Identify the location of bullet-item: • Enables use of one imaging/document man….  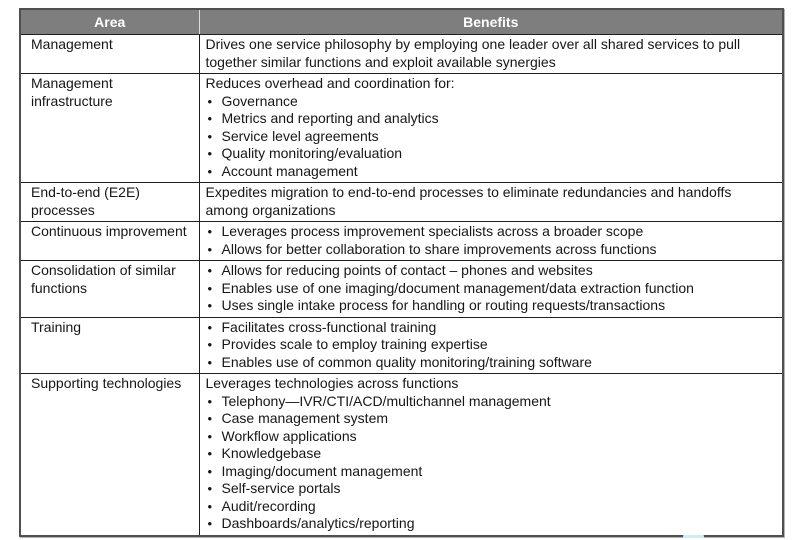
(491, 289).